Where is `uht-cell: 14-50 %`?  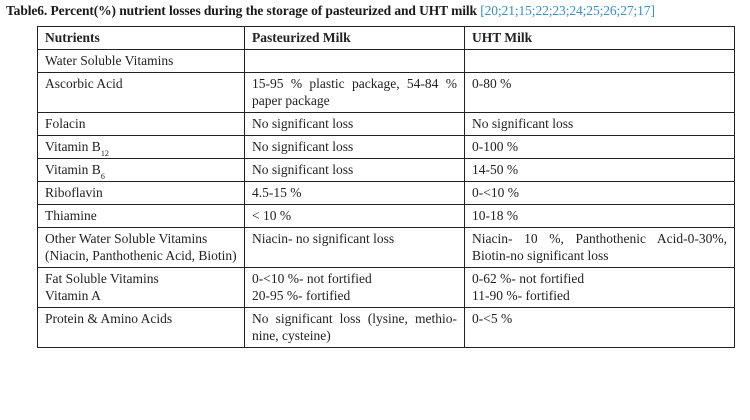
uht-cell: 14-50 % is located at coordinates (599, 170).